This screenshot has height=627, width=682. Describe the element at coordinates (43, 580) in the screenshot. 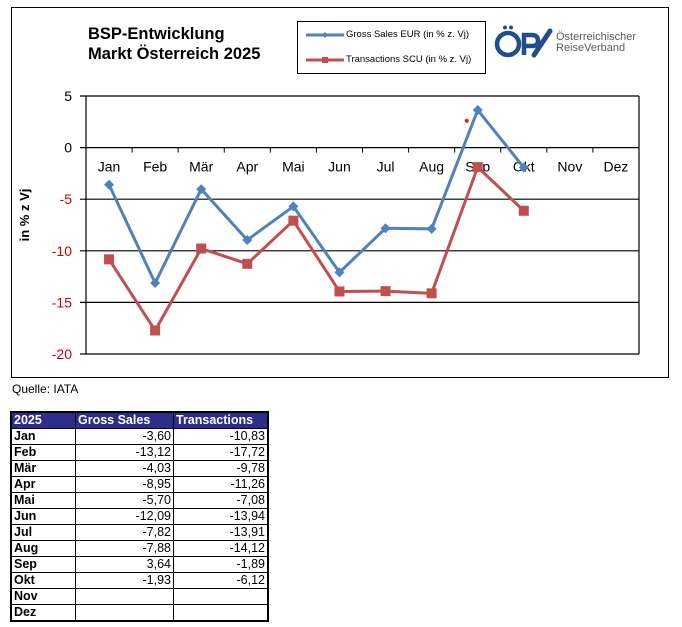

I see `table-cell-month: Okt` at that location.